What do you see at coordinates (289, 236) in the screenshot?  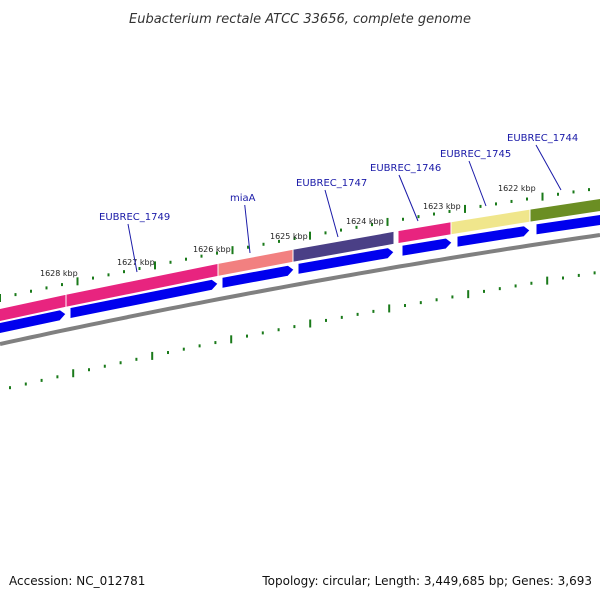 I see `kbp-label: 1625 kbp` at bounding box center [289, 236].